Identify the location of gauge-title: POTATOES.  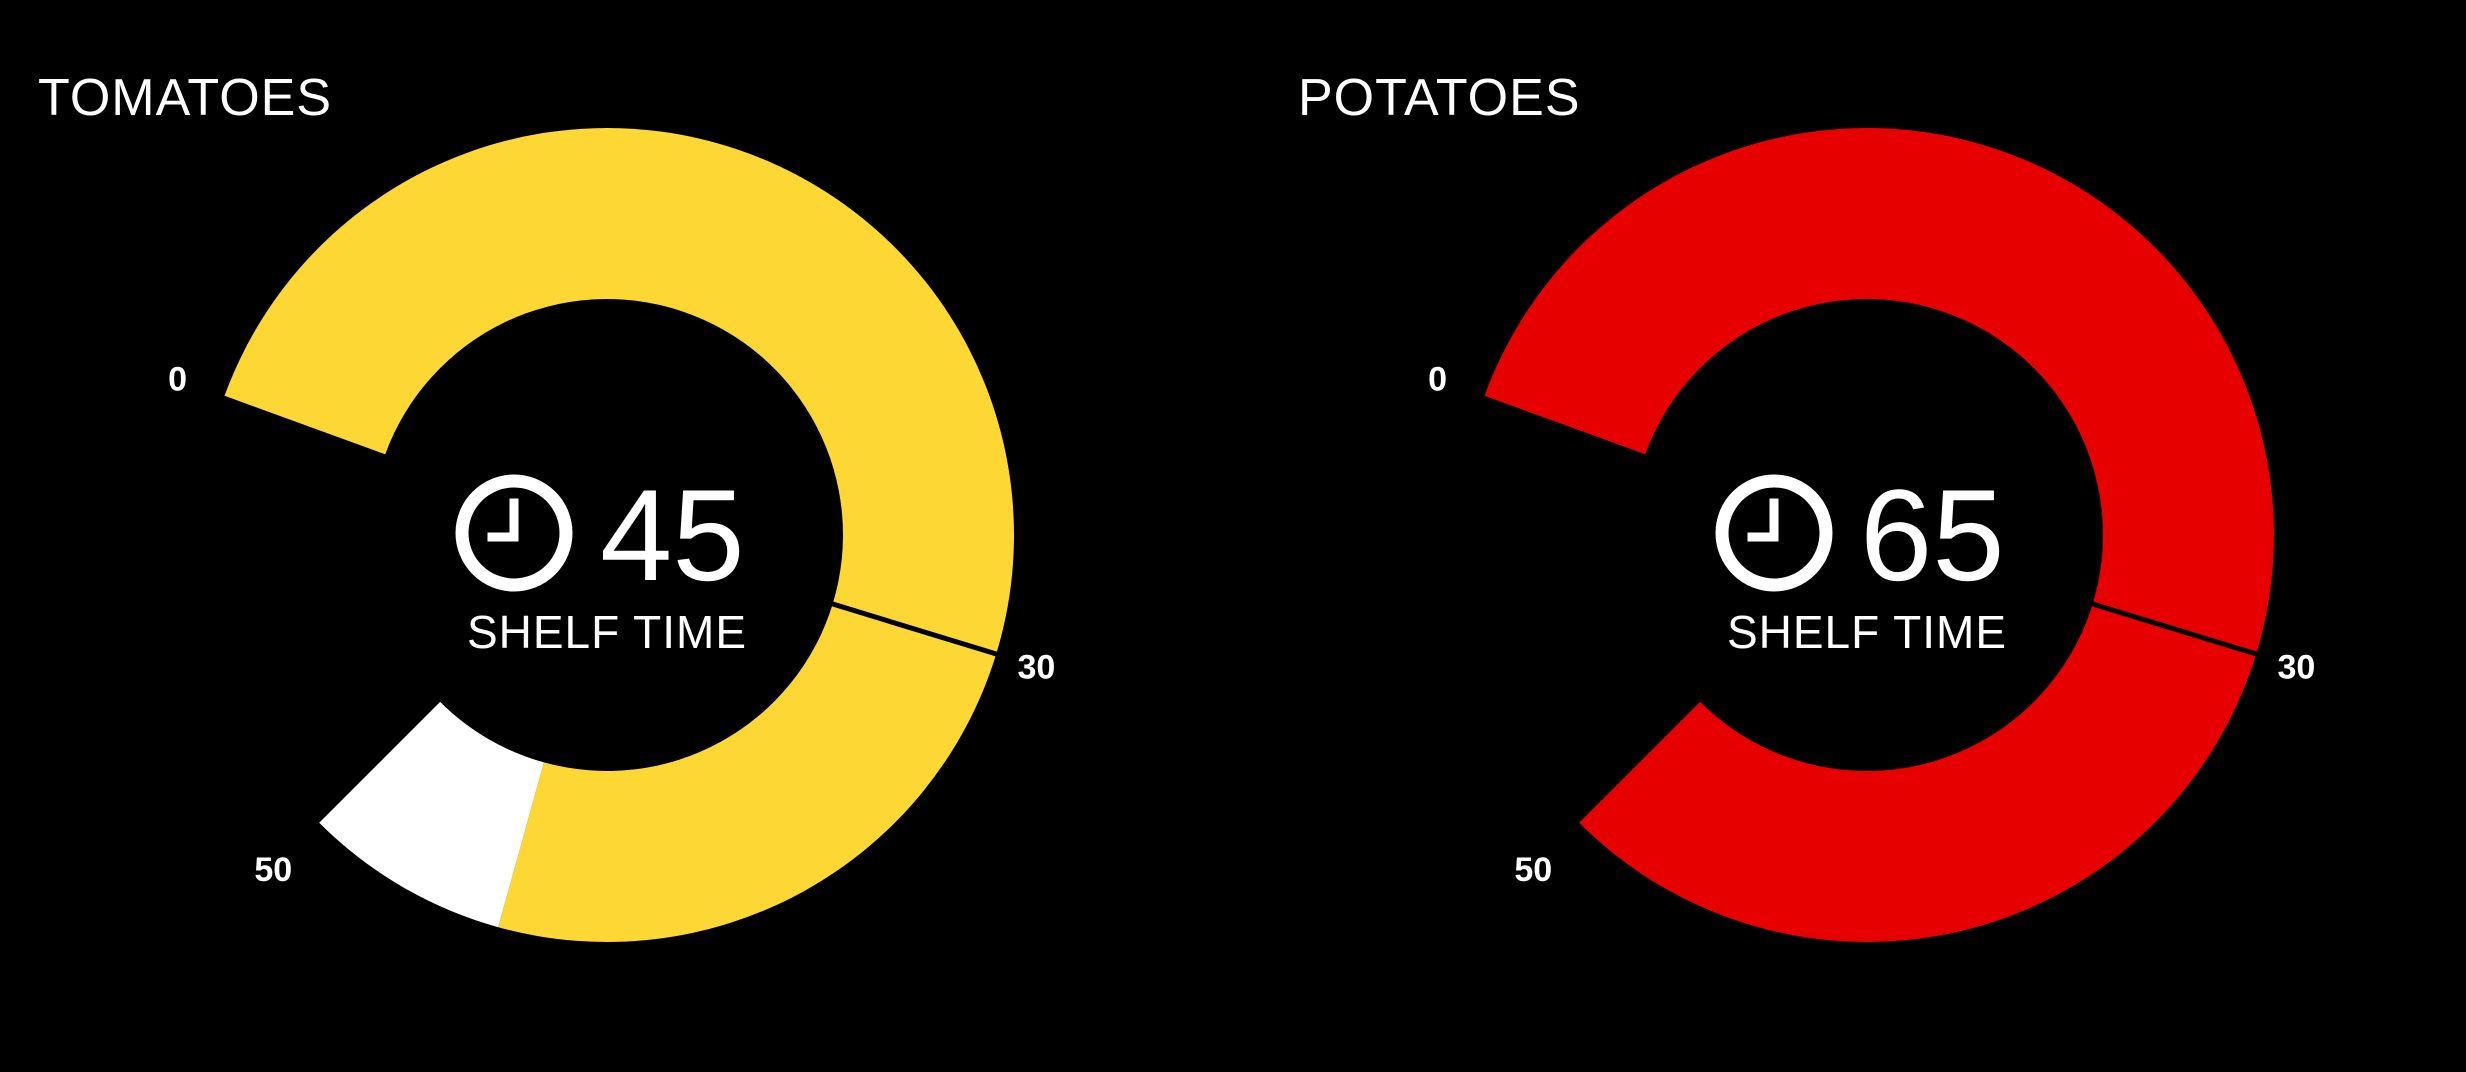
(1439, 98).